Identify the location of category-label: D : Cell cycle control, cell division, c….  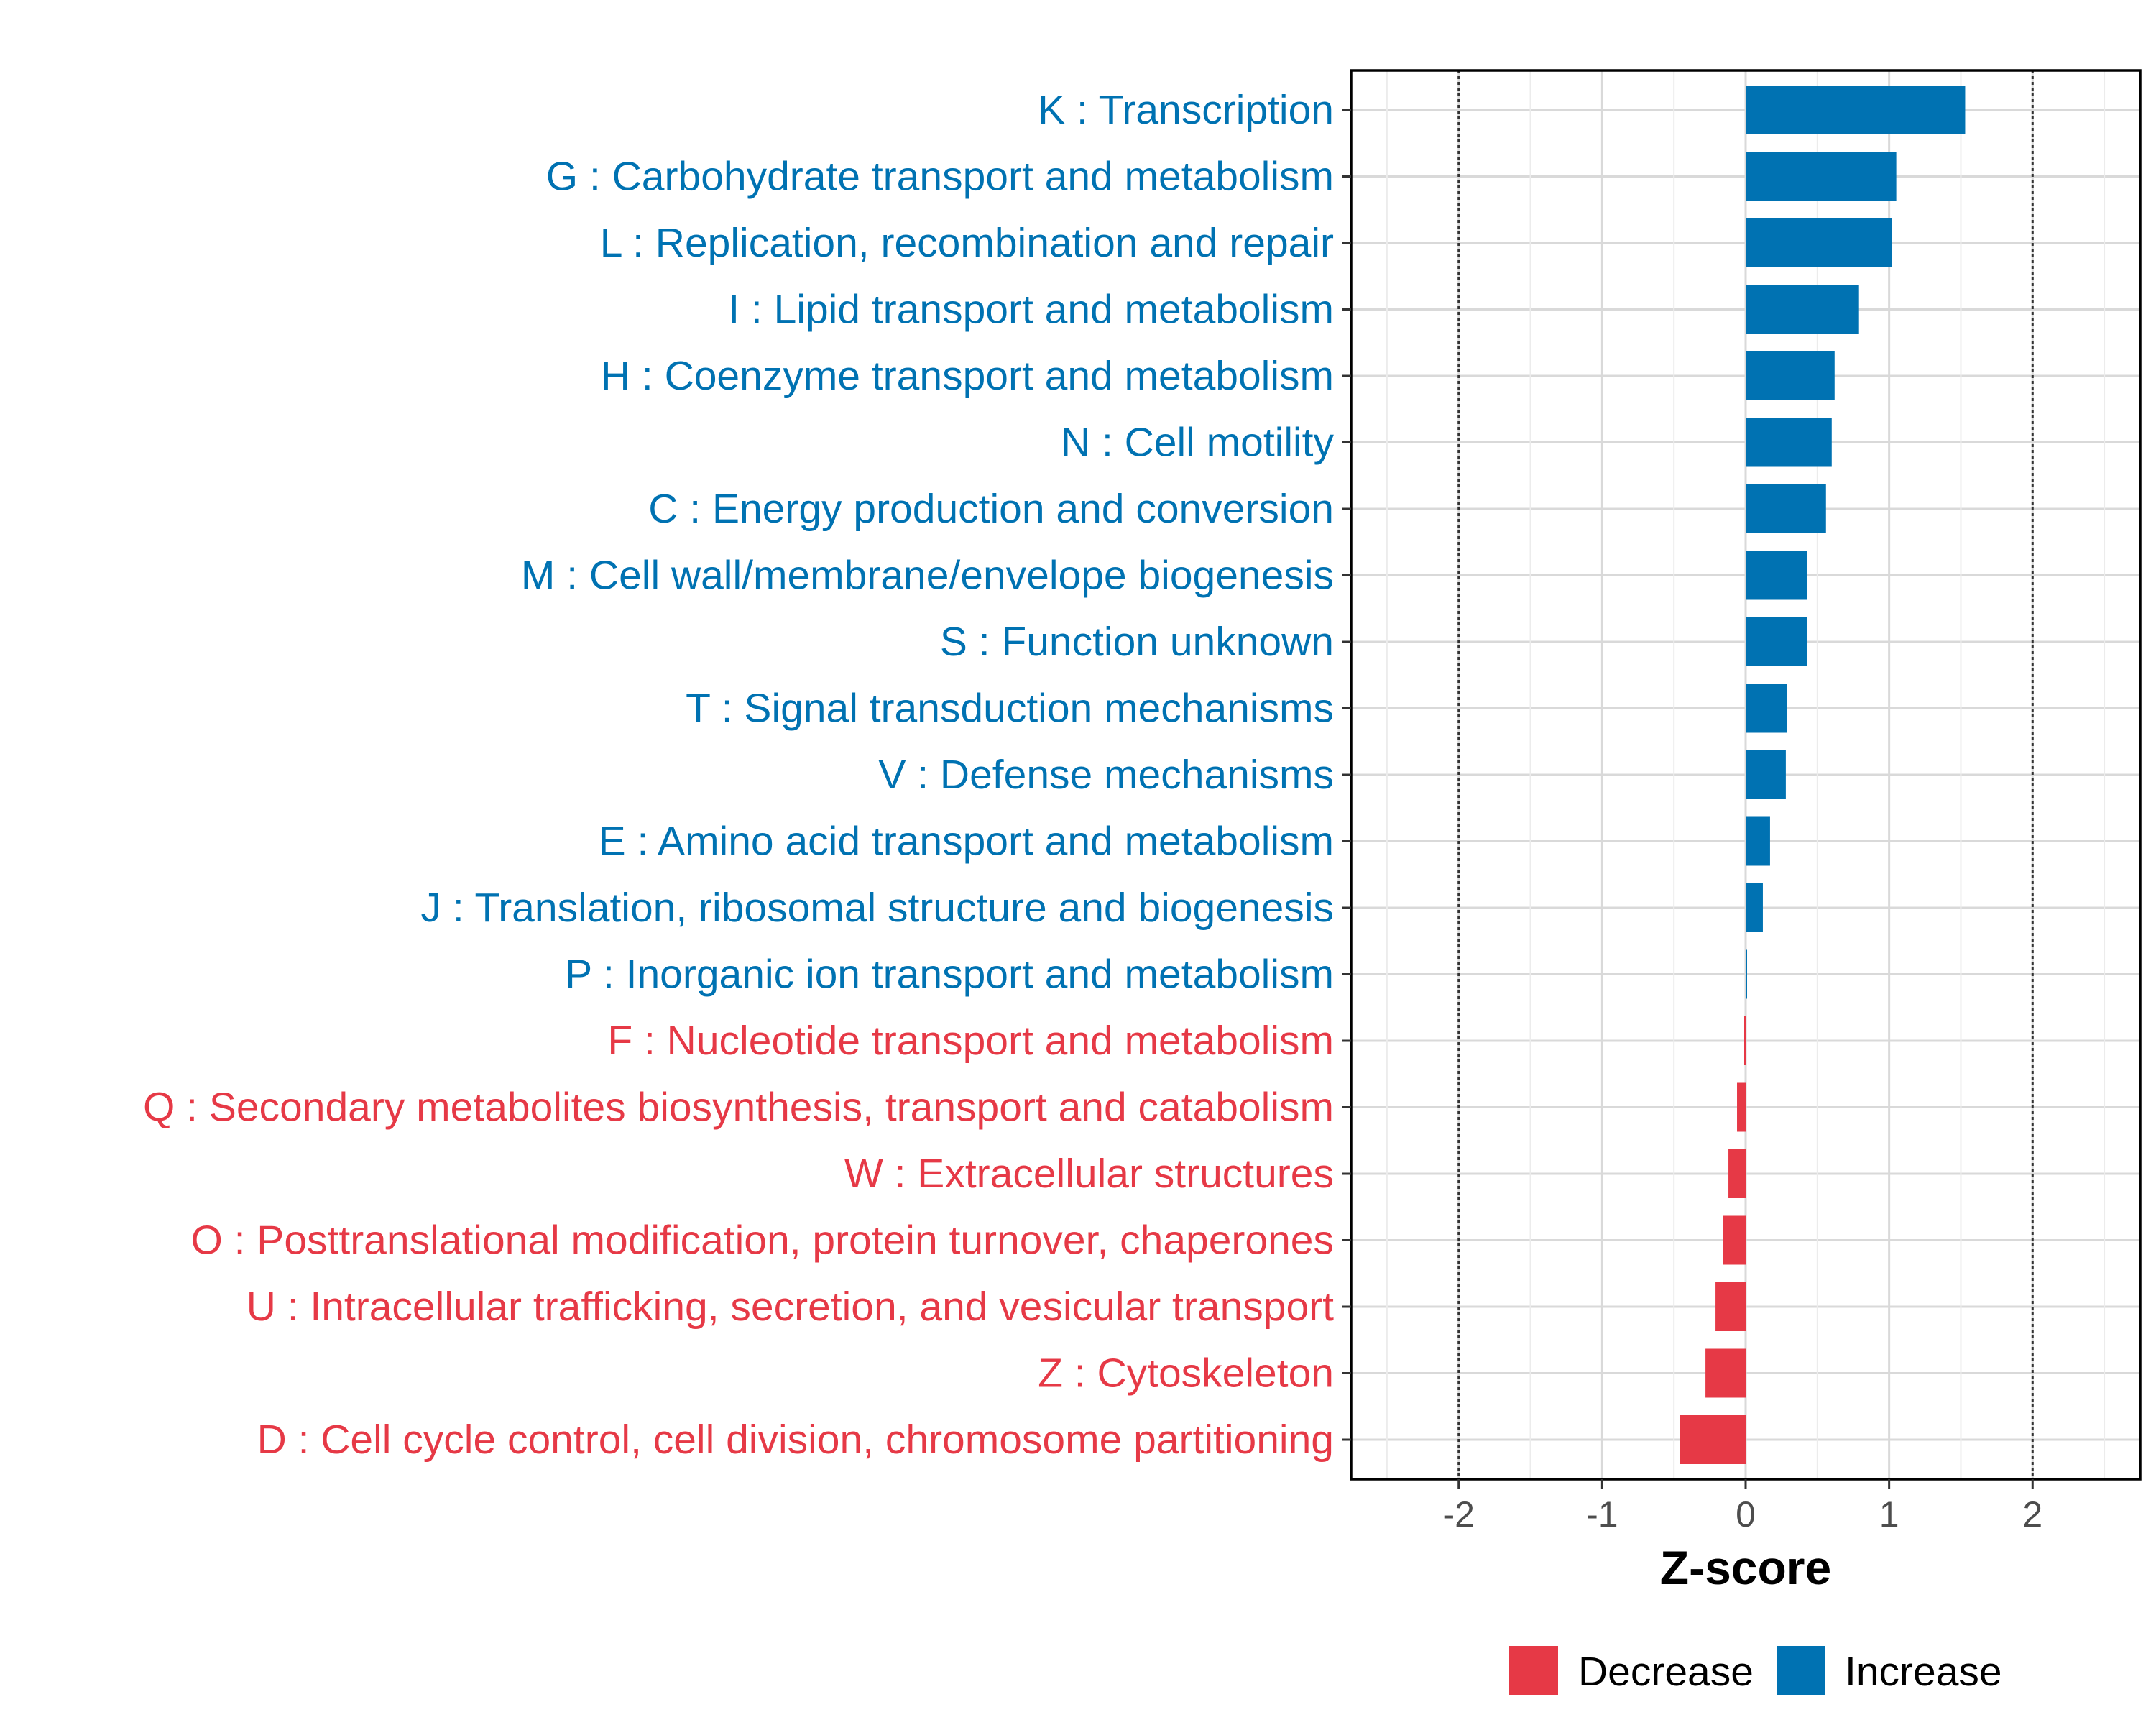
(795, 1440).